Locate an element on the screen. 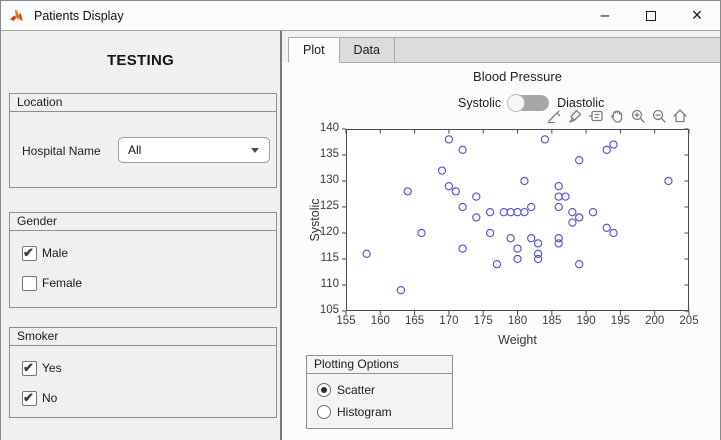 Image resolution: width=721 pixels, height=440 pixels. radio-scatter: Scatter is located at coordinates (346, 389).